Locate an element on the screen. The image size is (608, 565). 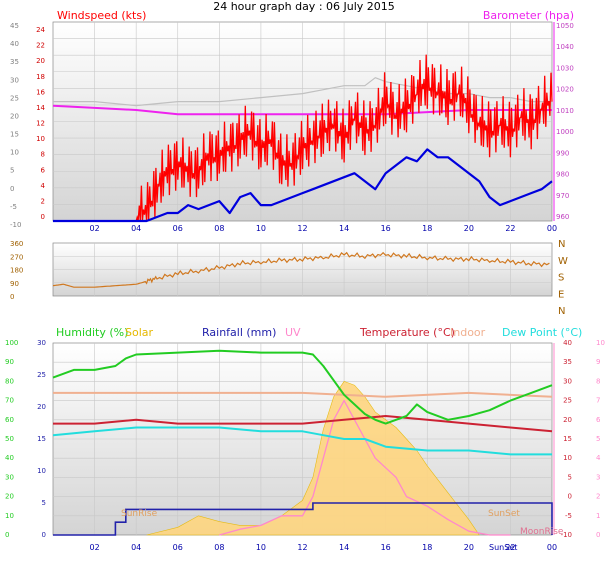
tick-label-hpa: 1050 is located at coordinates (565, 26).